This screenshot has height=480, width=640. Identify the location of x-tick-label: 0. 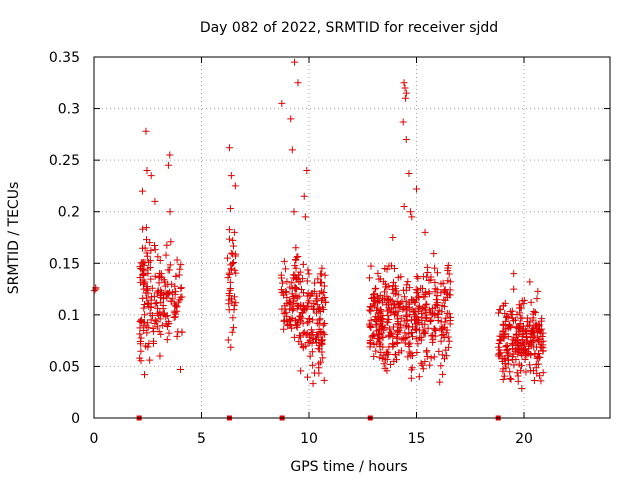
(94, 439).